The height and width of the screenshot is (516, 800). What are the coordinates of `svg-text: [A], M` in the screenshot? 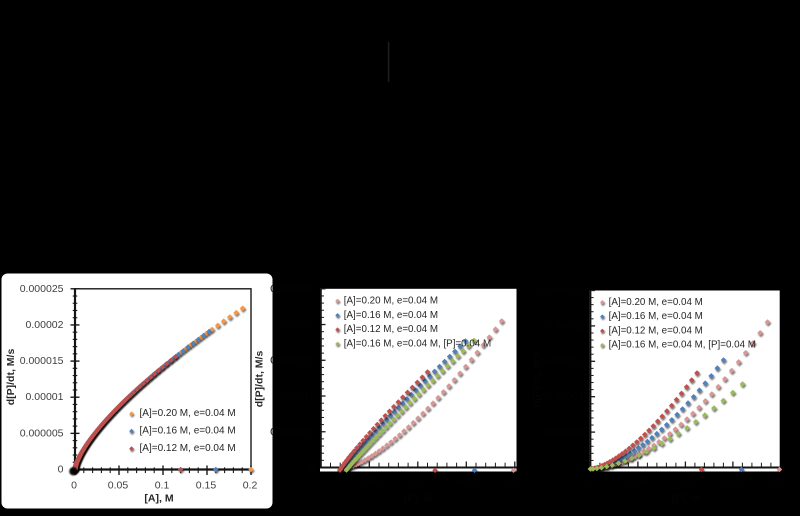 It's located at (158, 499).